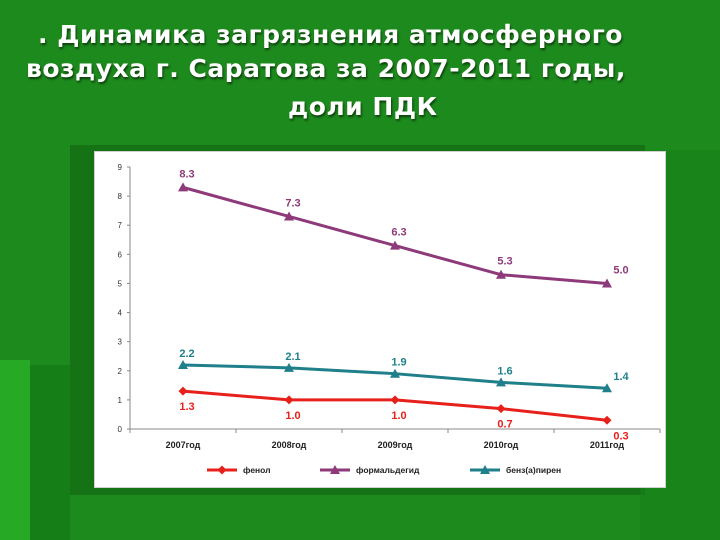  Describe the element at coordinates (398, 233) in the screenshot. I see `data-label: 6.3` at that location.